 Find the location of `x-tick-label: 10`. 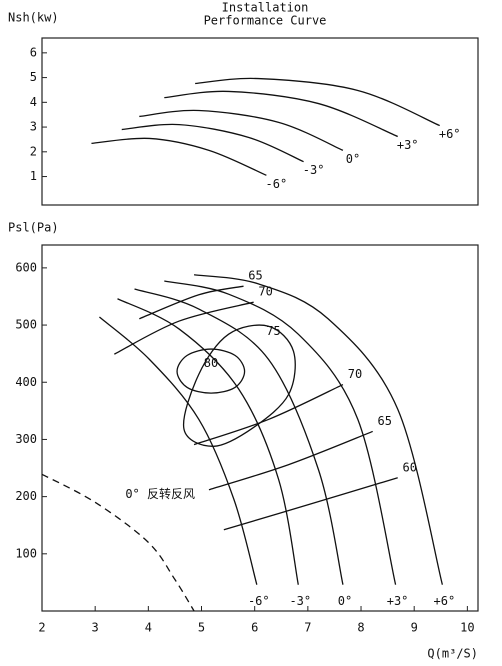

x-tick-label: 10 is located at coordinates (467, 628).